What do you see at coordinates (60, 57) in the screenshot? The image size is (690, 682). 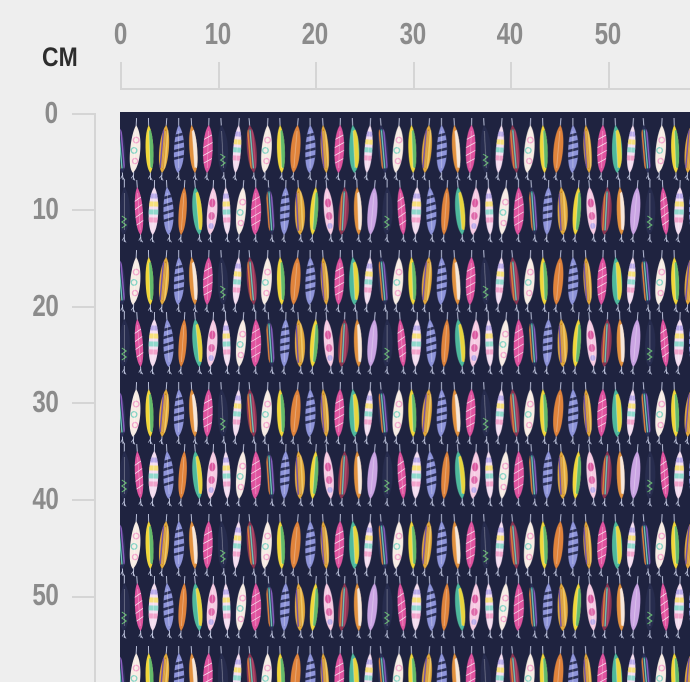 I see `ruler-unit-text: CM` at bounding box center [60, 57].